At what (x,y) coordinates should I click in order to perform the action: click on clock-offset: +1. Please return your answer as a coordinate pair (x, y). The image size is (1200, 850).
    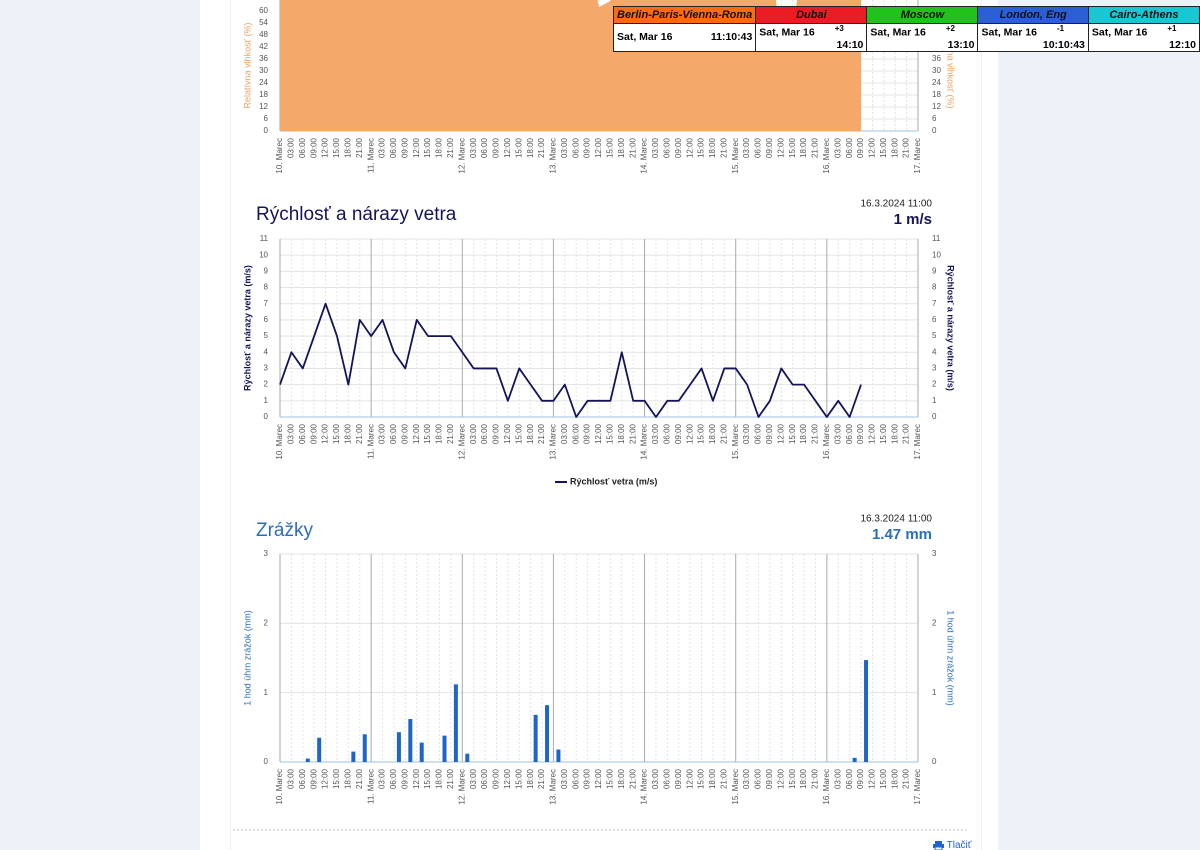
    Looking at the image, I should click on (1172, 28).